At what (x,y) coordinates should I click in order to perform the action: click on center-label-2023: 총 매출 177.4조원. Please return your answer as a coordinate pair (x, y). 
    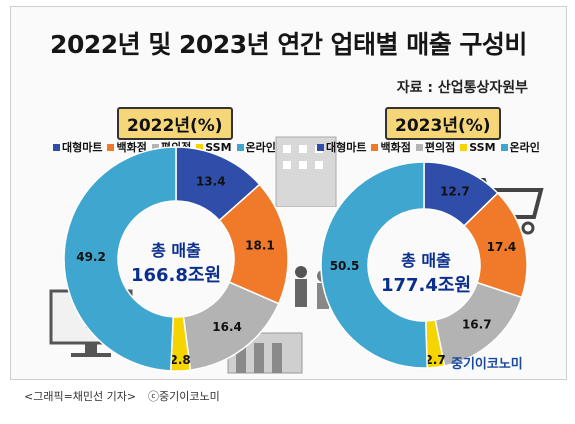
    Looking at the image, I should click on (426, 272).